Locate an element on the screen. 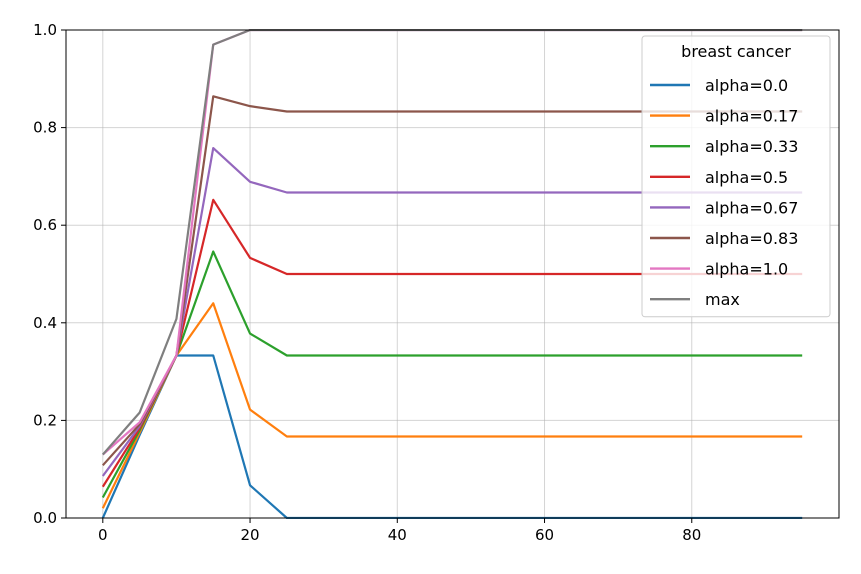  legend-label: max is located at coordinates (722, 299).